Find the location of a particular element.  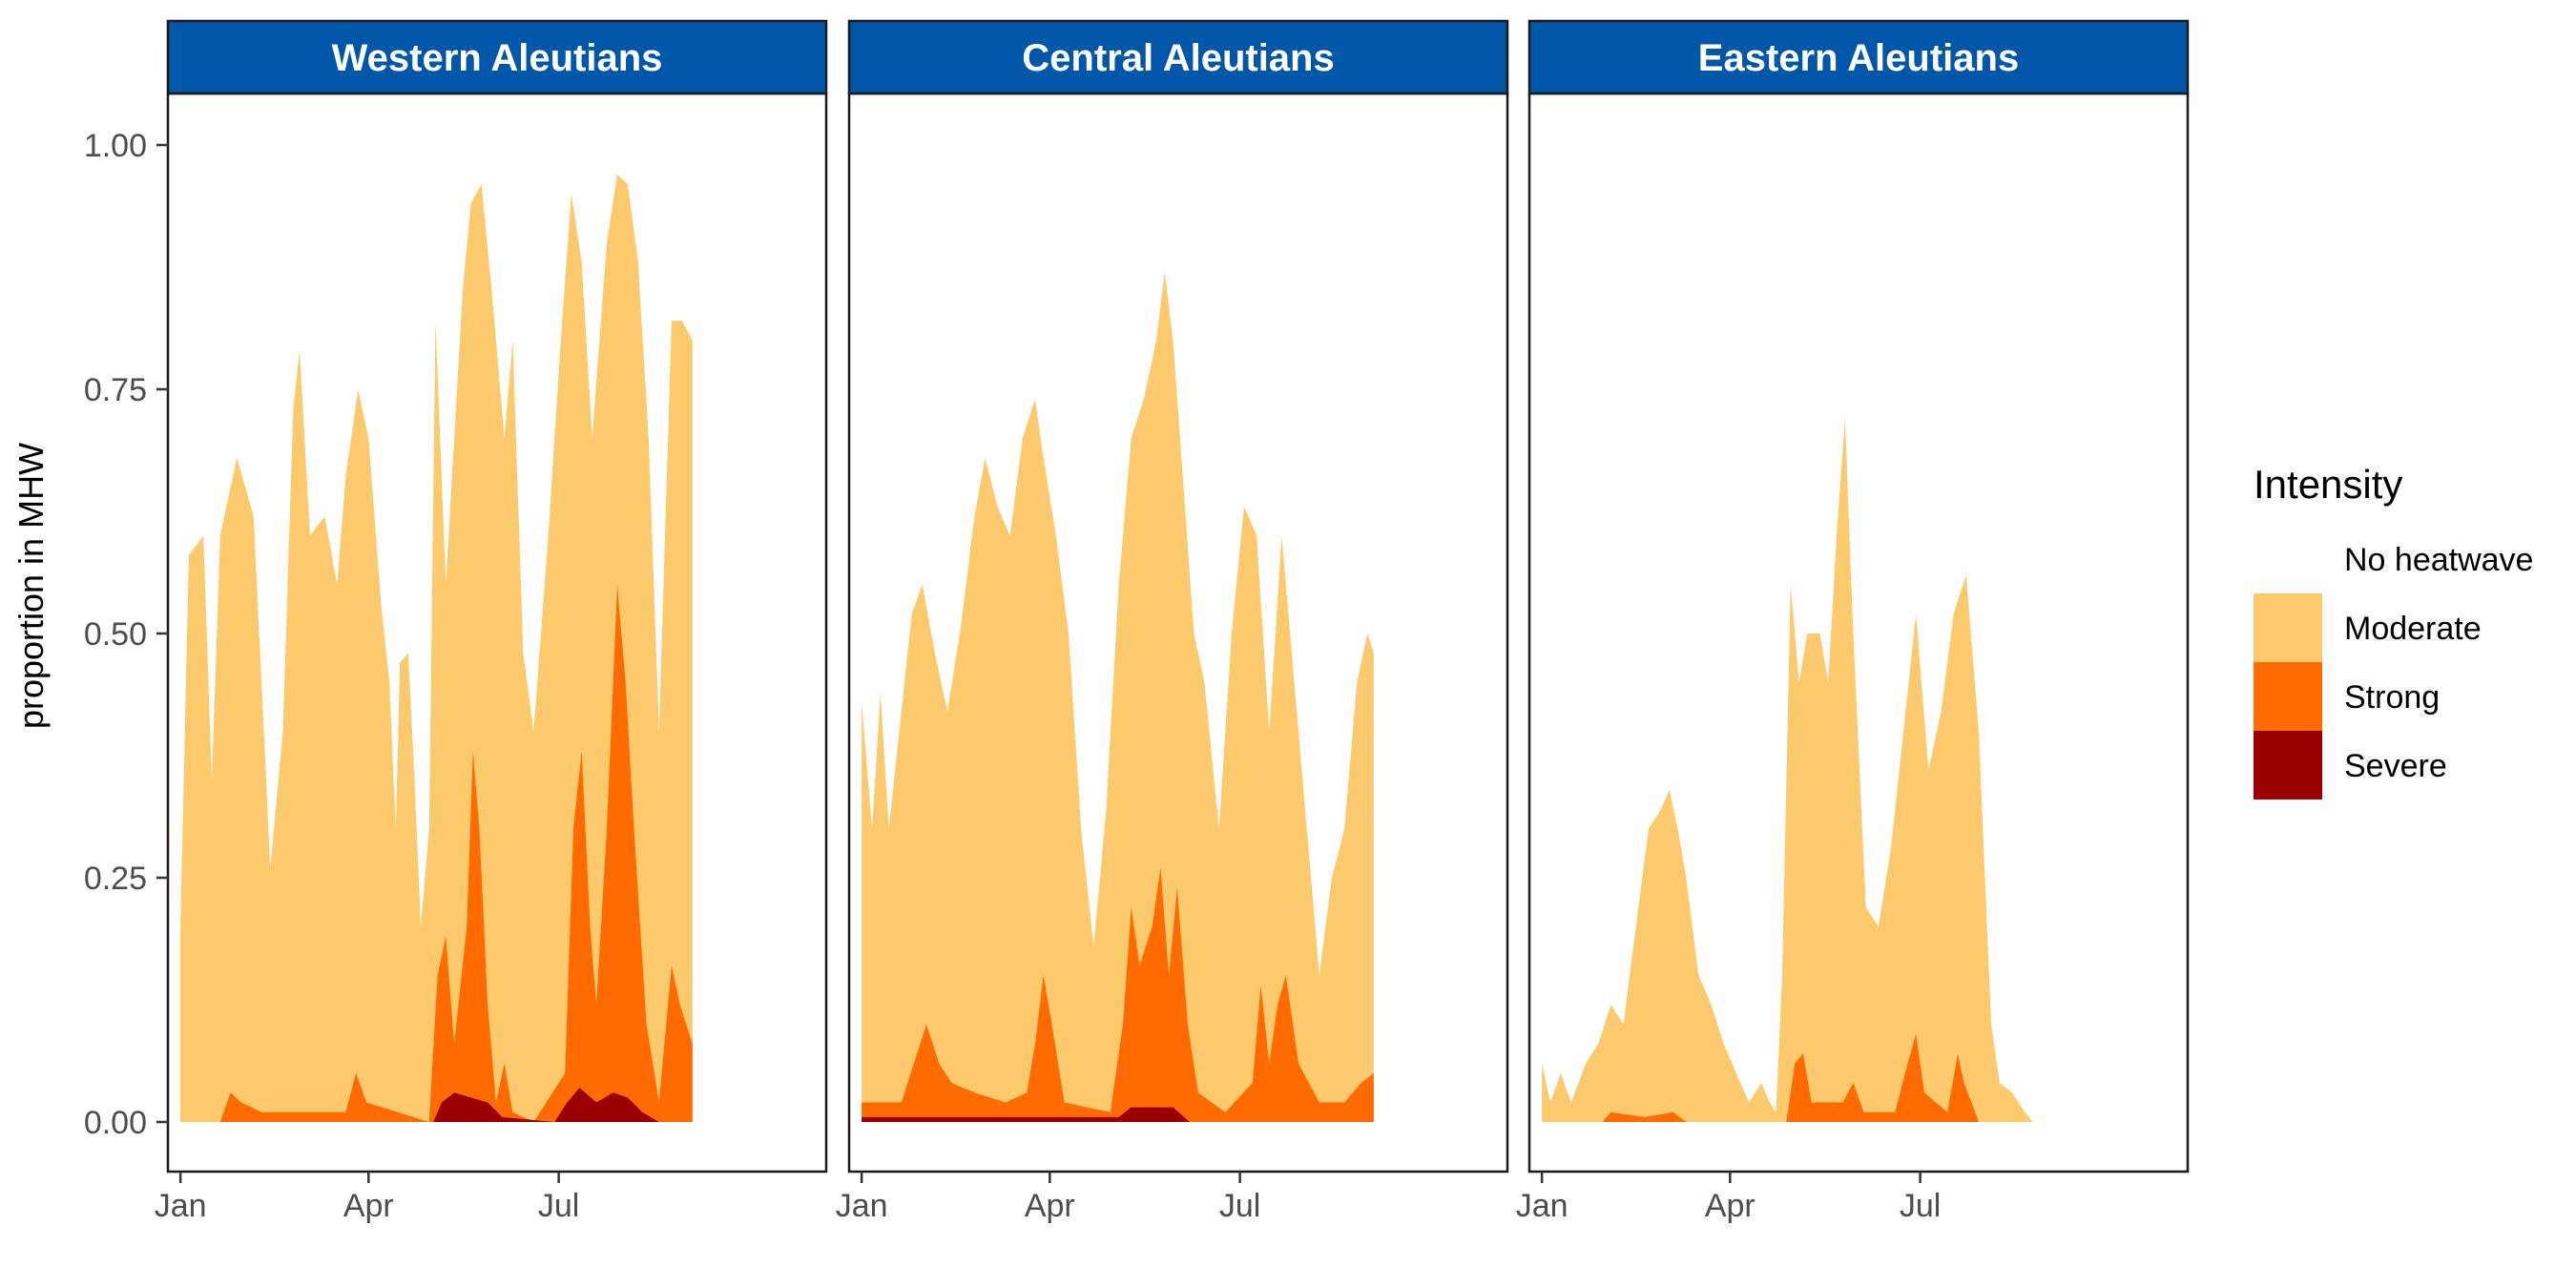

legend-label: Severe is located at coordinates (2395, 766).